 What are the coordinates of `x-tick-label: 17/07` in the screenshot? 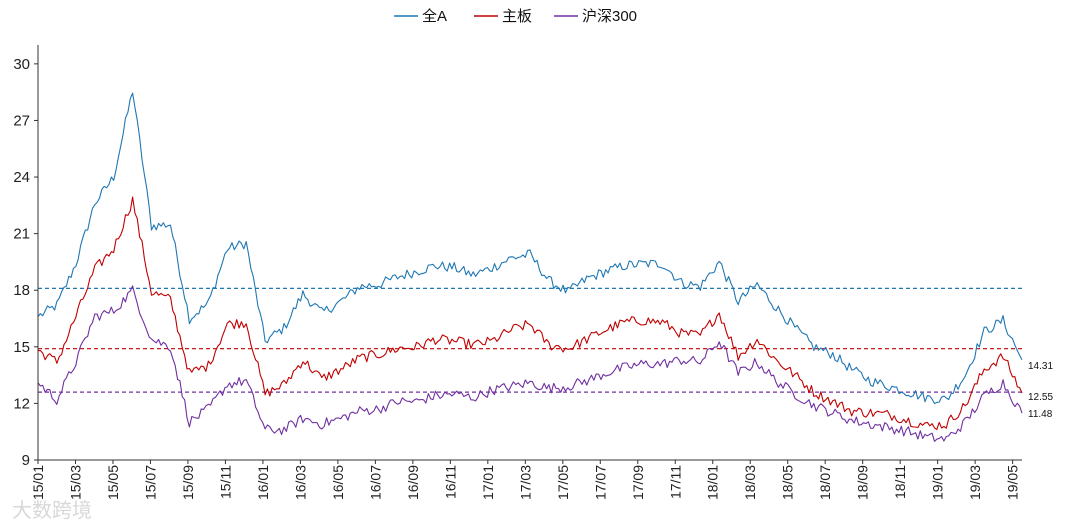 It's located at (600, 482).